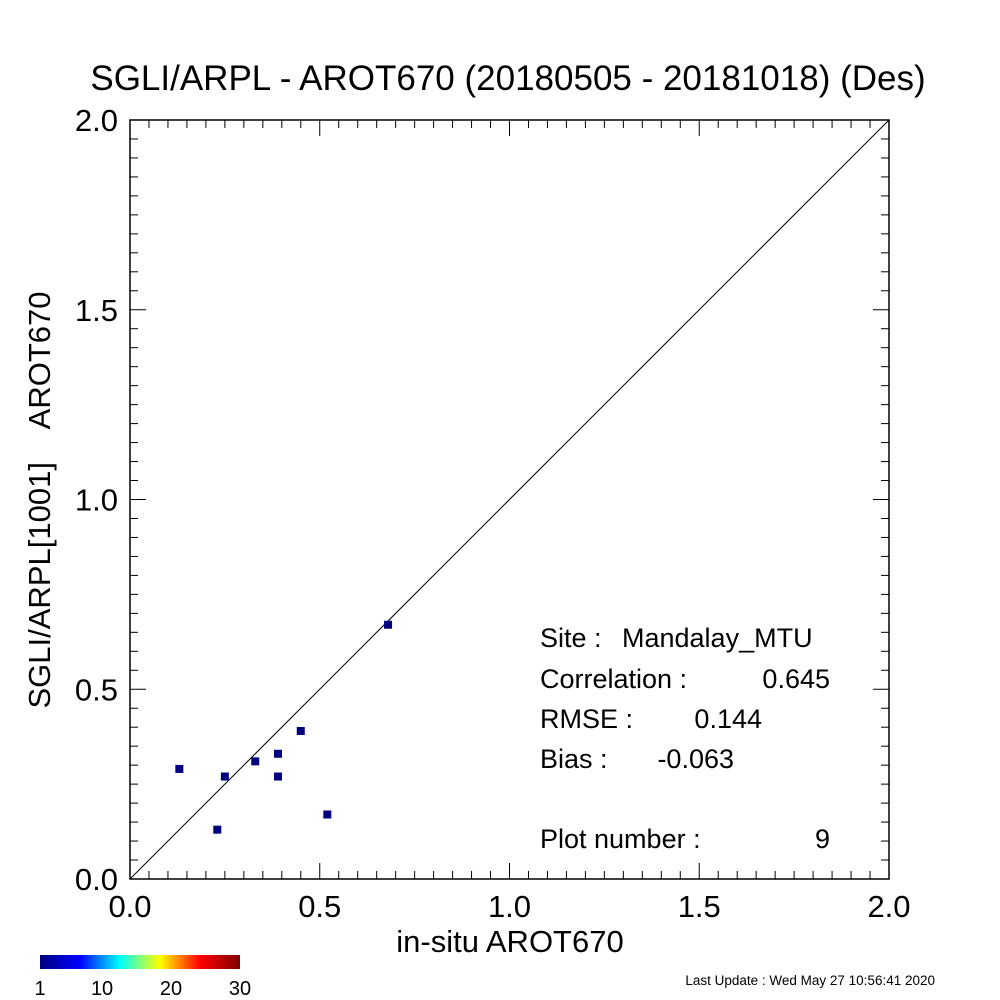  Describe the element at coordinates (39, 989) in the screenshot. I see `colorbar-tick-label: 1` at that location.